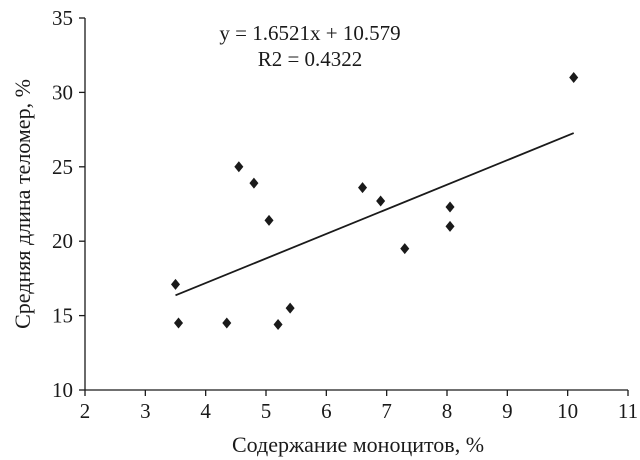 Image resolution: width=640 pixels, height=460 pixels. Describe the element at coordinates (507, 411) in the screenshot. I see `x-tick-label: 9` at that location.